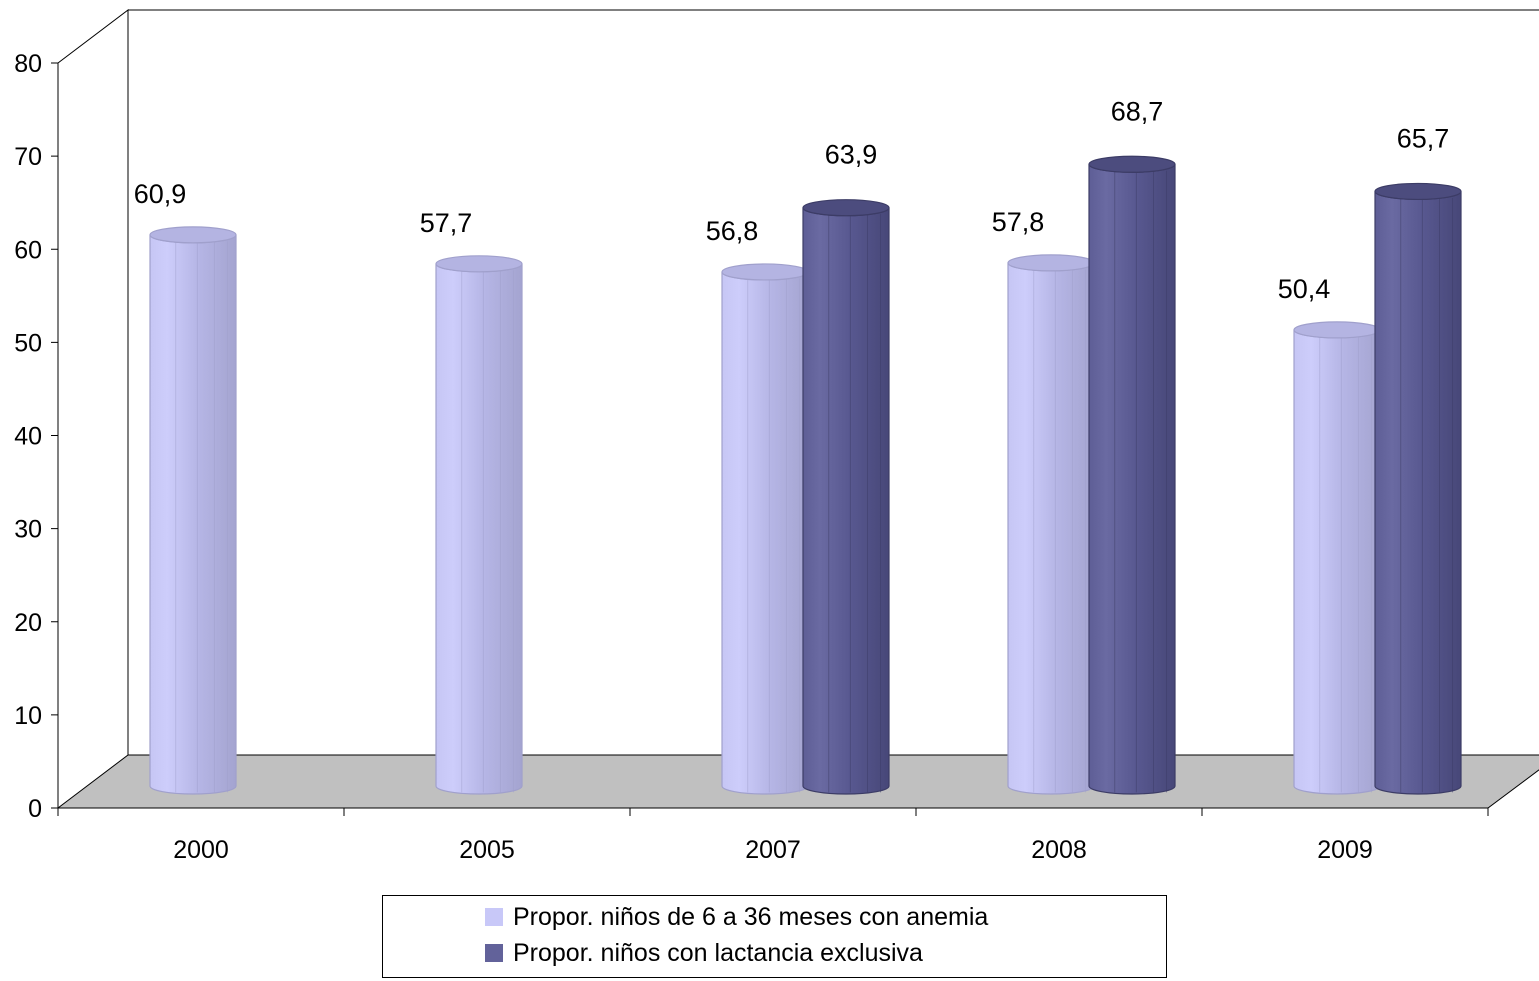 Image resolution: width=1539 pixels, height=981 pixels. Describe the element at coordinates (193, 514) in the screenshot. I see `bar-anemia-2000` at that location.